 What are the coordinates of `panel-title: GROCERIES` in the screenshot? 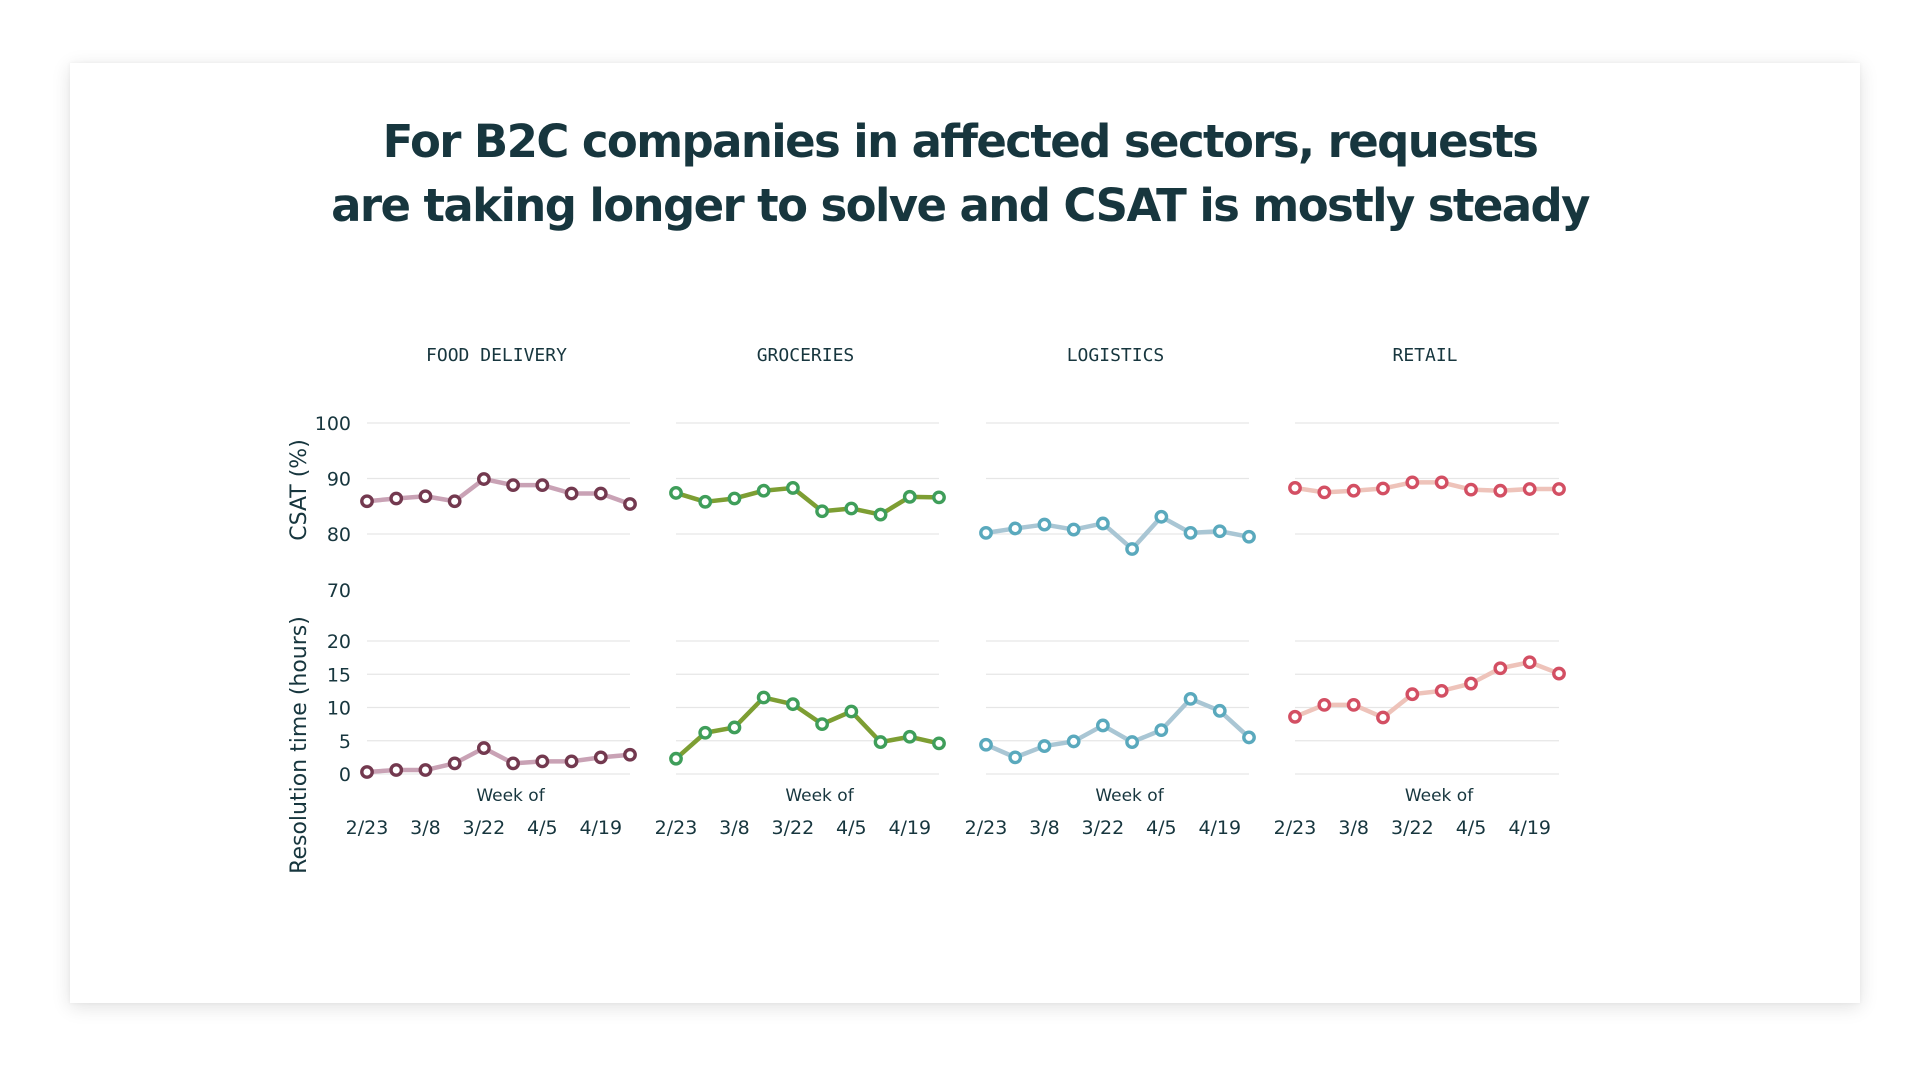 It's located at (806, 355).